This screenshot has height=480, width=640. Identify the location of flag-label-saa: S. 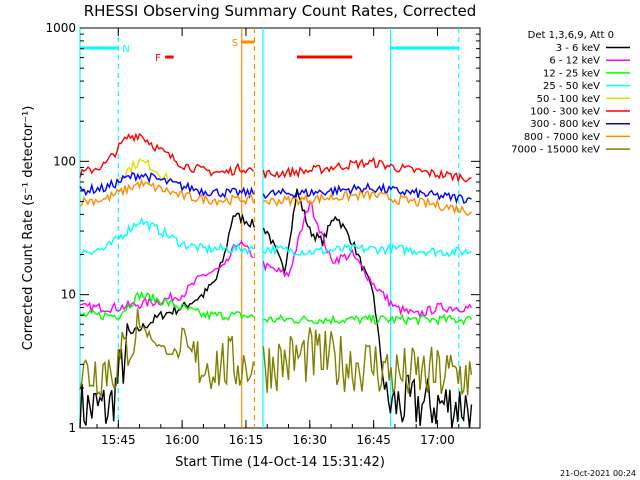
(235, 43).